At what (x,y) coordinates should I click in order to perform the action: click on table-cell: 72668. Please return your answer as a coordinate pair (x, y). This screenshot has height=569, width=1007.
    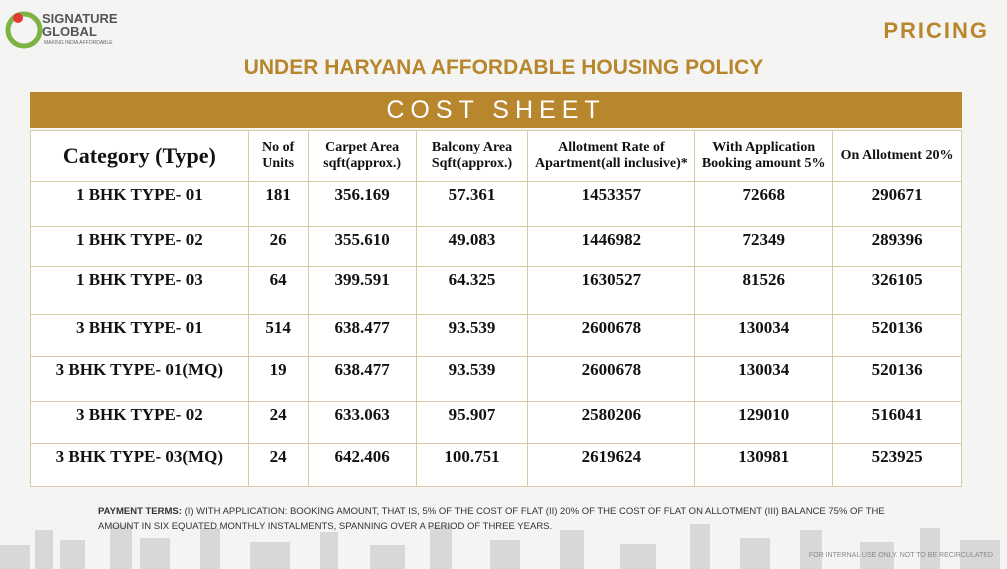
    Looking at the image, I should click on (764, 204).